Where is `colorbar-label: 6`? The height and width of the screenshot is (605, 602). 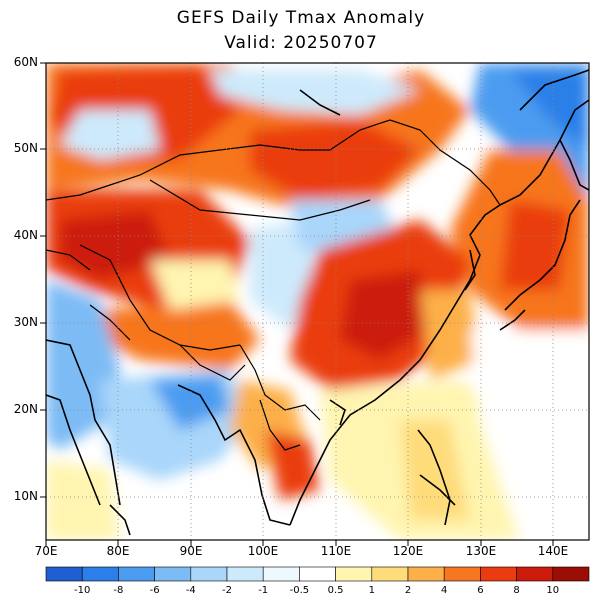 colorbar-label: 6 is located at coordinates (480, 590).